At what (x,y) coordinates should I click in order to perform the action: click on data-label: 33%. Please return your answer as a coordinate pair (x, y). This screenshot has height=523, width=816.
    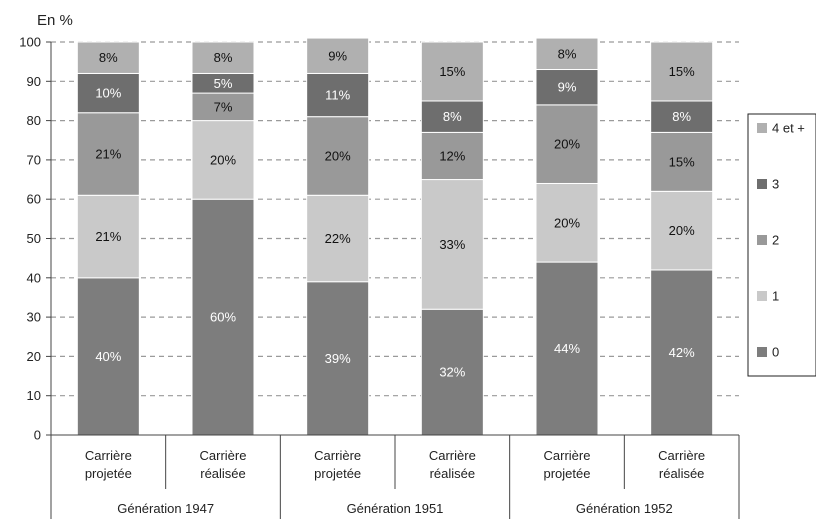
    Looking at the image, I should click on (452, 244).